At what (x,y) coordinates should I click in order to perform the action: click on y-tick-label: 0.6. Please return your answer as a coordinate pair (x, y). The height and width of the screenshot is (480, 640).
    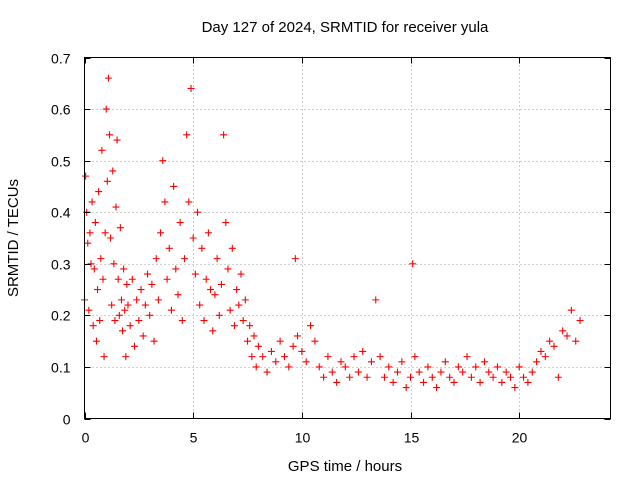
    Looking at the image, I should click on (61, 110).